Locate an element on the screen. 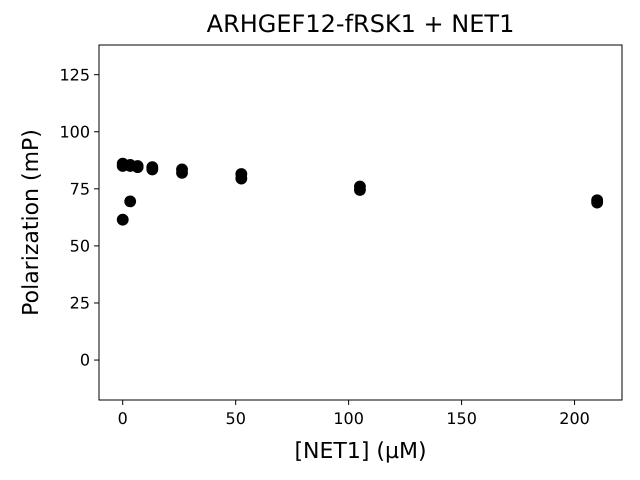 The height and width of the screenshot is (480, 640). y-tick-label: 75 is located at coordinates (80, 188).